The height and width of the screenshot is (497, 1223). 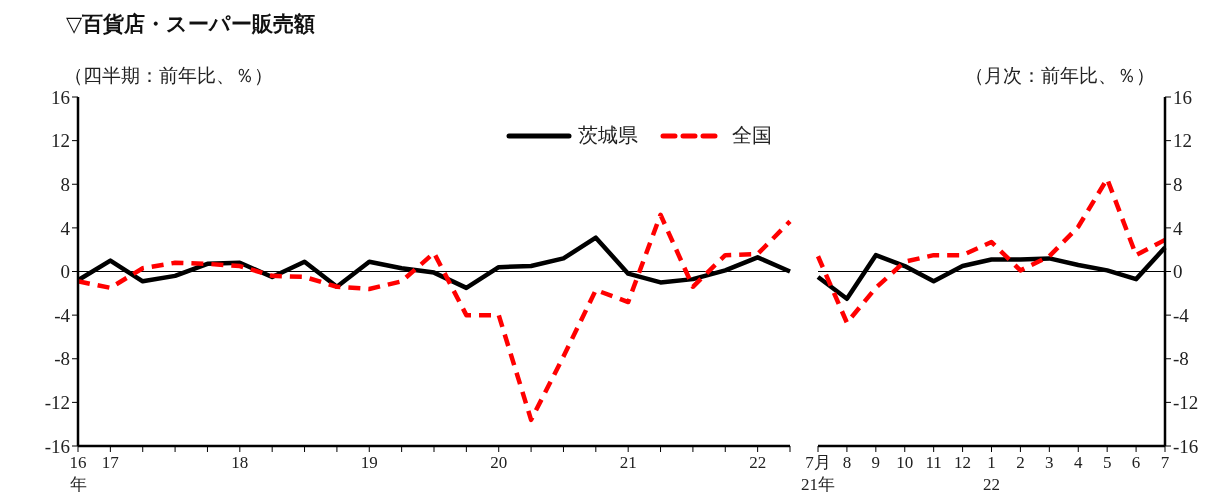 What do you see at coordinates (991, 473) in the screenshot?
I see `x-tick-label: 1 22` at bounding box center [991, 473].